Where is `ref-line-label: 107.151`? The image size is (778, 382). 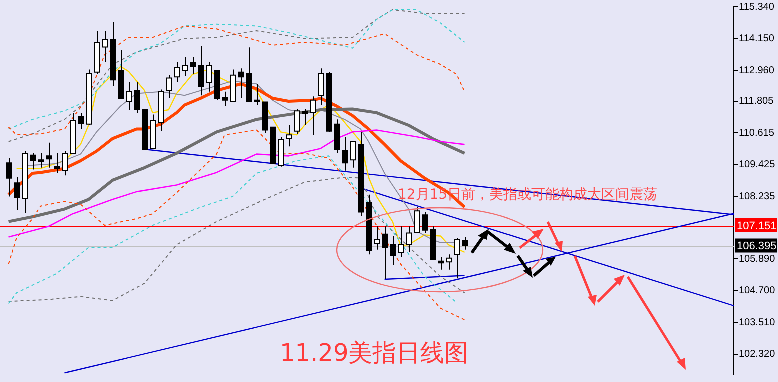 ref-line-label: 107.151 is located at coordinates (757, 226).